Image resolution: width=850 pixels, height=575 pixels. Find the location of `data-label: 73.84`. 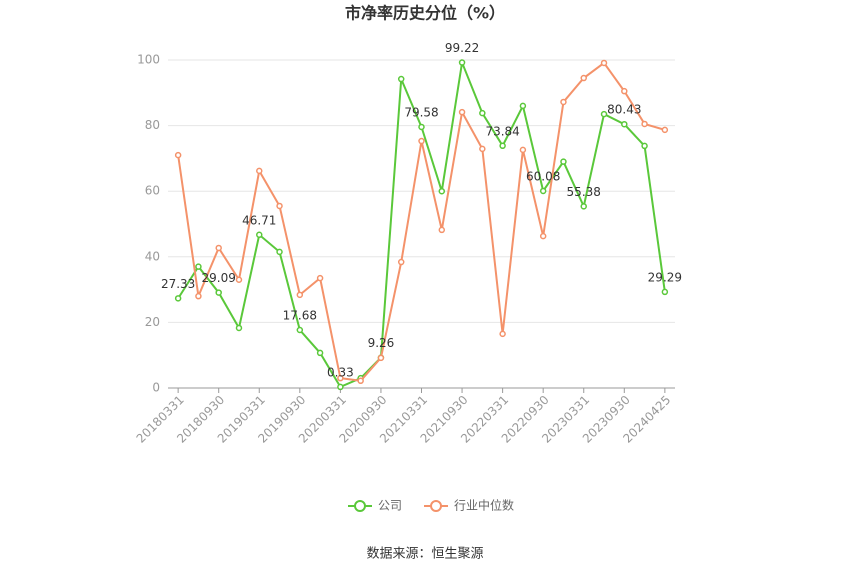

data-label: 73.84 is located at coordinates (502, 131).